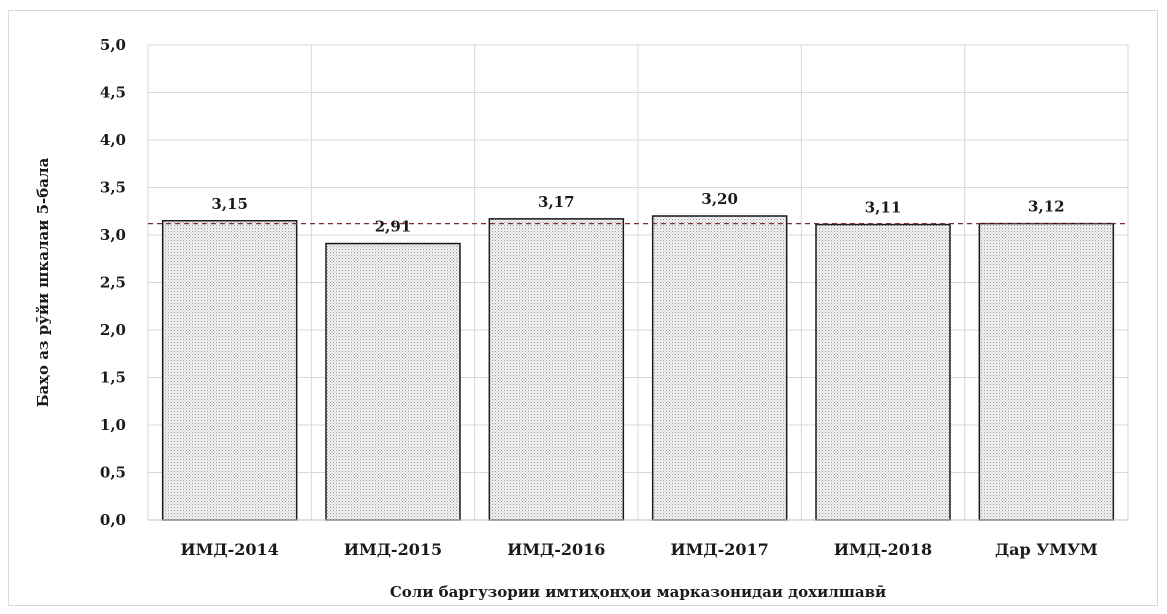  I want to click on x-tick-label: ИМД-2016, so click(556, 549).